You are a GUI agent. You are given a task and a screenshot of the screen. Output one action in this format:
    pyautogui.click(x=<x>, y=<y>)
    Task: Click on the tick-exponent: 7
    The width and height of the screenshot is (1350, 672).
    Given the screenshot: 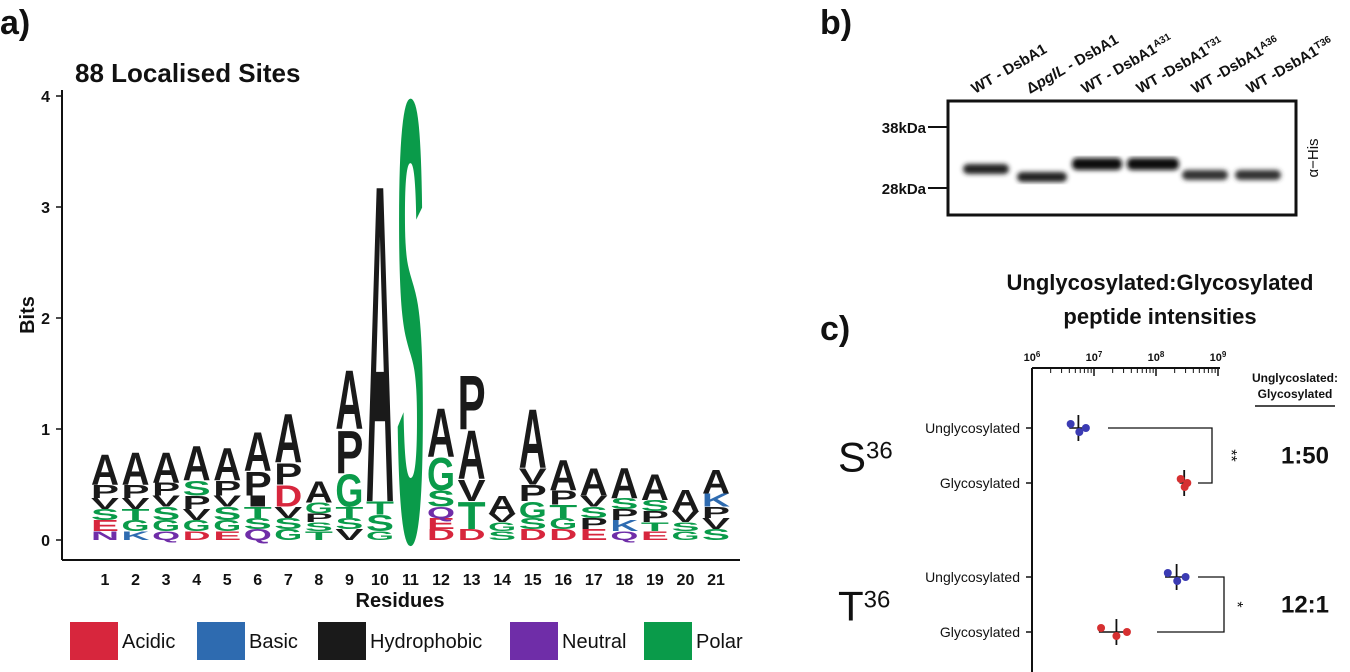 What is the action you would take?
    pyautogui.click(x=1100, y=354)
    